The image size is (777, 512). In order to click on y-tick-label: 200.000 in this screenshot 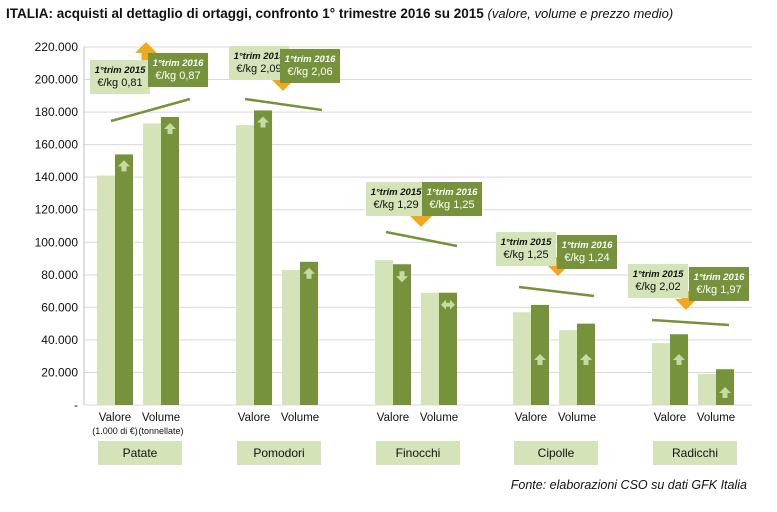, I will do `click(57, 80)`.